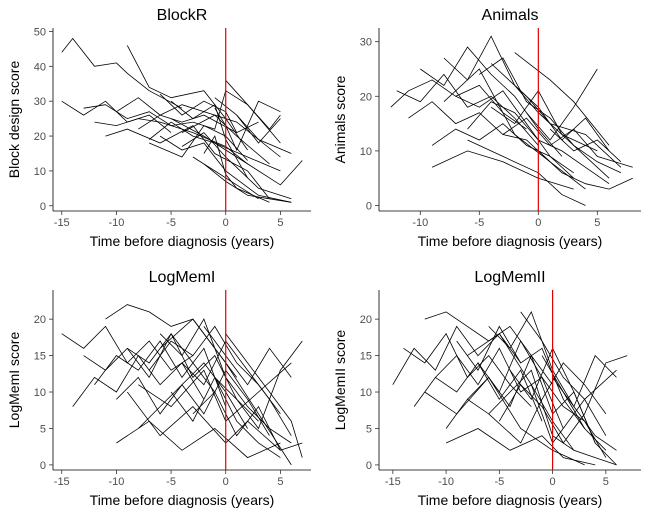 The width and height of the screenshot is (654, 517). Describe the element at coordinates (182, 15) in the screenshot. I see `panel-title: BlockR` at that location.